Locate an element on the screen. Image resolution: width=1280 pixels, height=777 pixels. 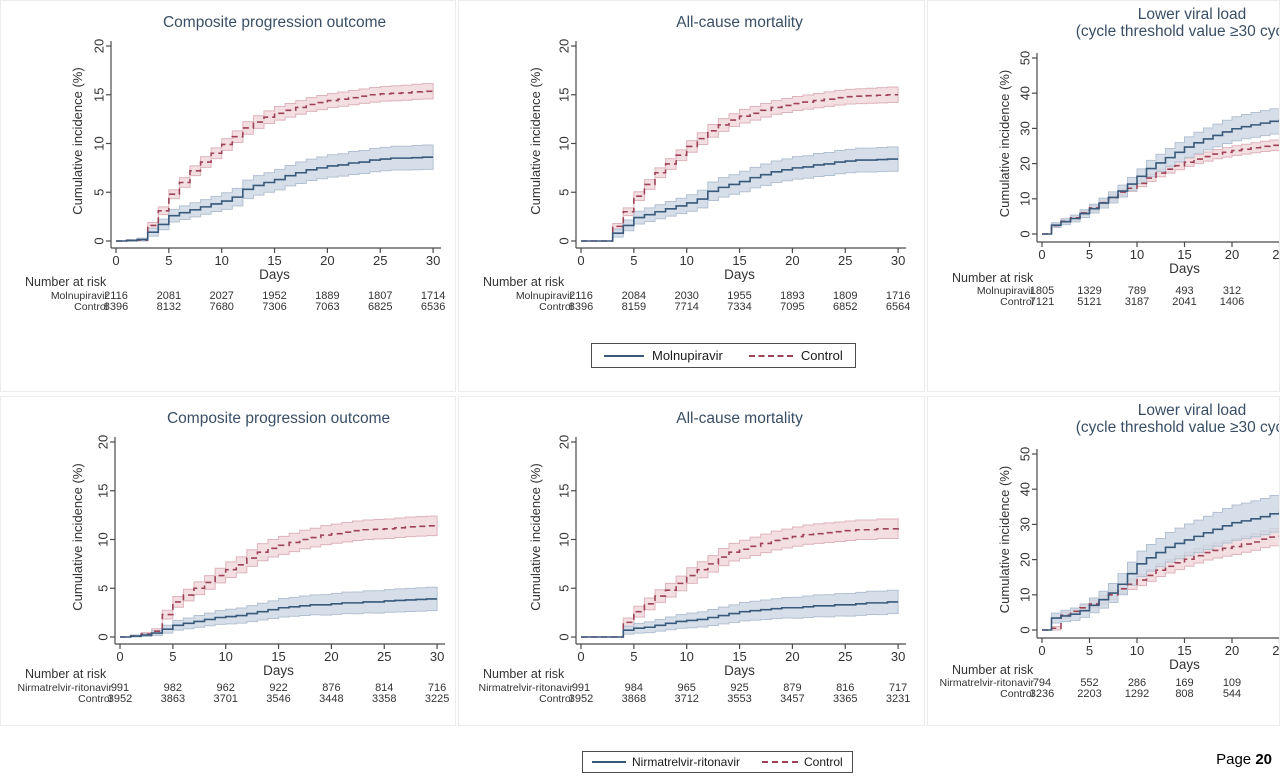
svg-text: 922 is located at coordinates (278, 688).